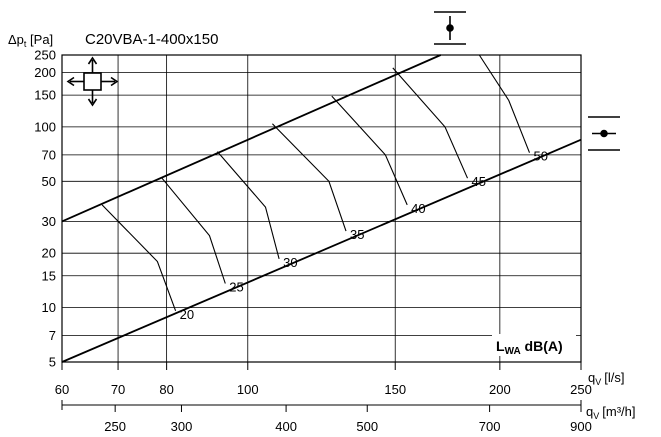  What do you see at coordinates (610, 412) in the screenshot?
I see `x-axis-label-m3h: qV [m³/h]` at bounding box center [610, 412].